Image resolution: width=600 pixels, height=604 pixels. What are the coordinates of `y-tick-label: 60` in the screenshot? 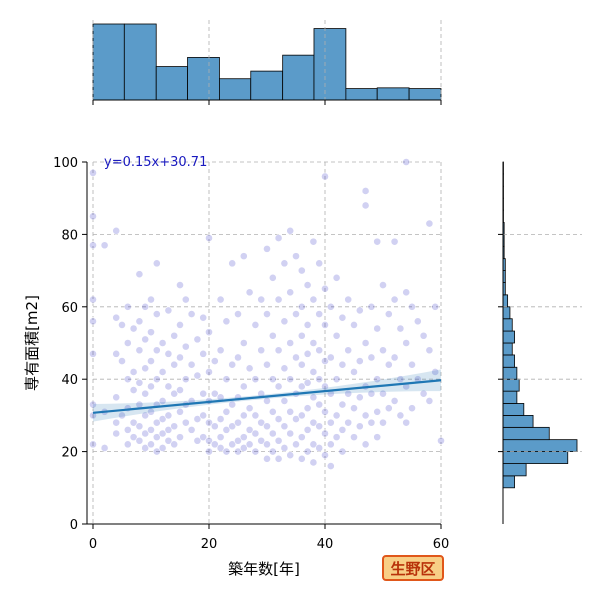 It's located at (69, 308).